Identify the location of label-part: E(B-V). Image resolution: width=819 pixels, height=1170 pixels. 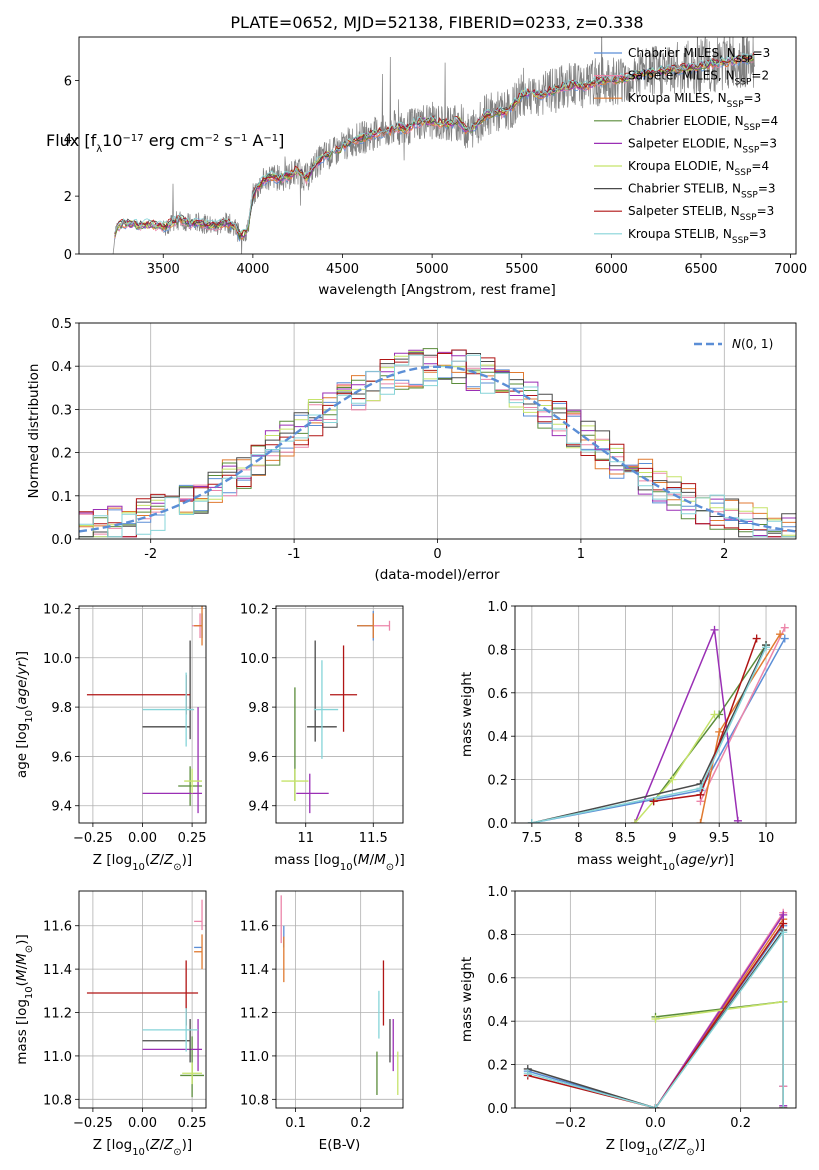
(340, 1145).